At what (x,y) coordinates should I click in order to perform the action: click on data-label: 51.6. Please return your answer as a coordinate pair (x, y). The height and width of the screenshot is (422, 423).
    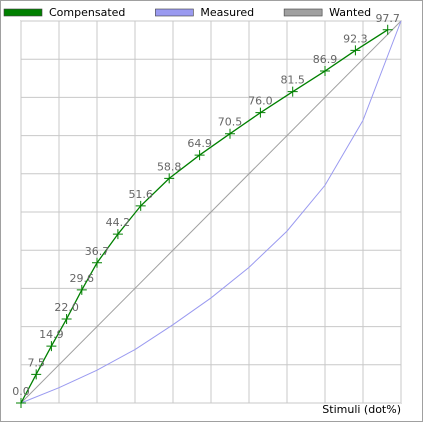
    Looking at the image, I should click on (140, 194).